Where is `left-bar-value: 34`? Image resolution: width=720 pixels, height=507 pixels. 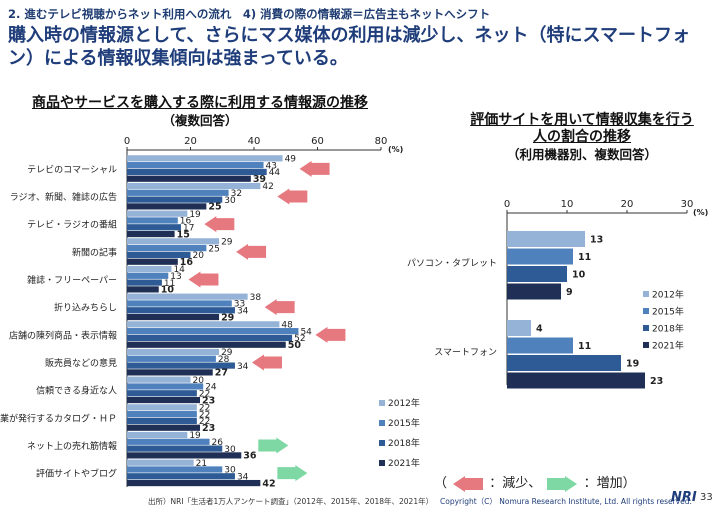
left-bar-value: 34 is located at coordinates (243, 311).